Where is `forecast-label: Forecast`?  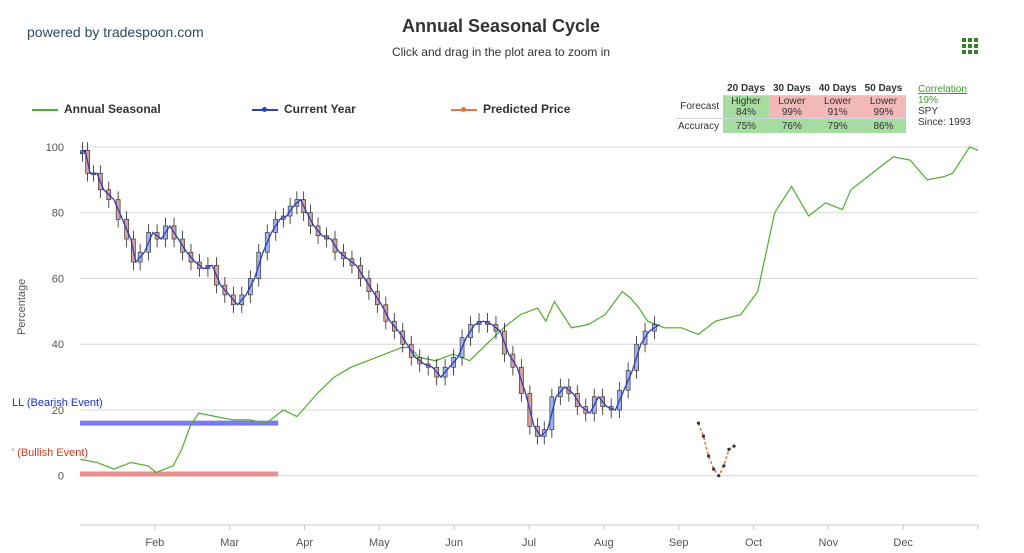 forecast-label: Forecast is located at coordinates (700, 107).